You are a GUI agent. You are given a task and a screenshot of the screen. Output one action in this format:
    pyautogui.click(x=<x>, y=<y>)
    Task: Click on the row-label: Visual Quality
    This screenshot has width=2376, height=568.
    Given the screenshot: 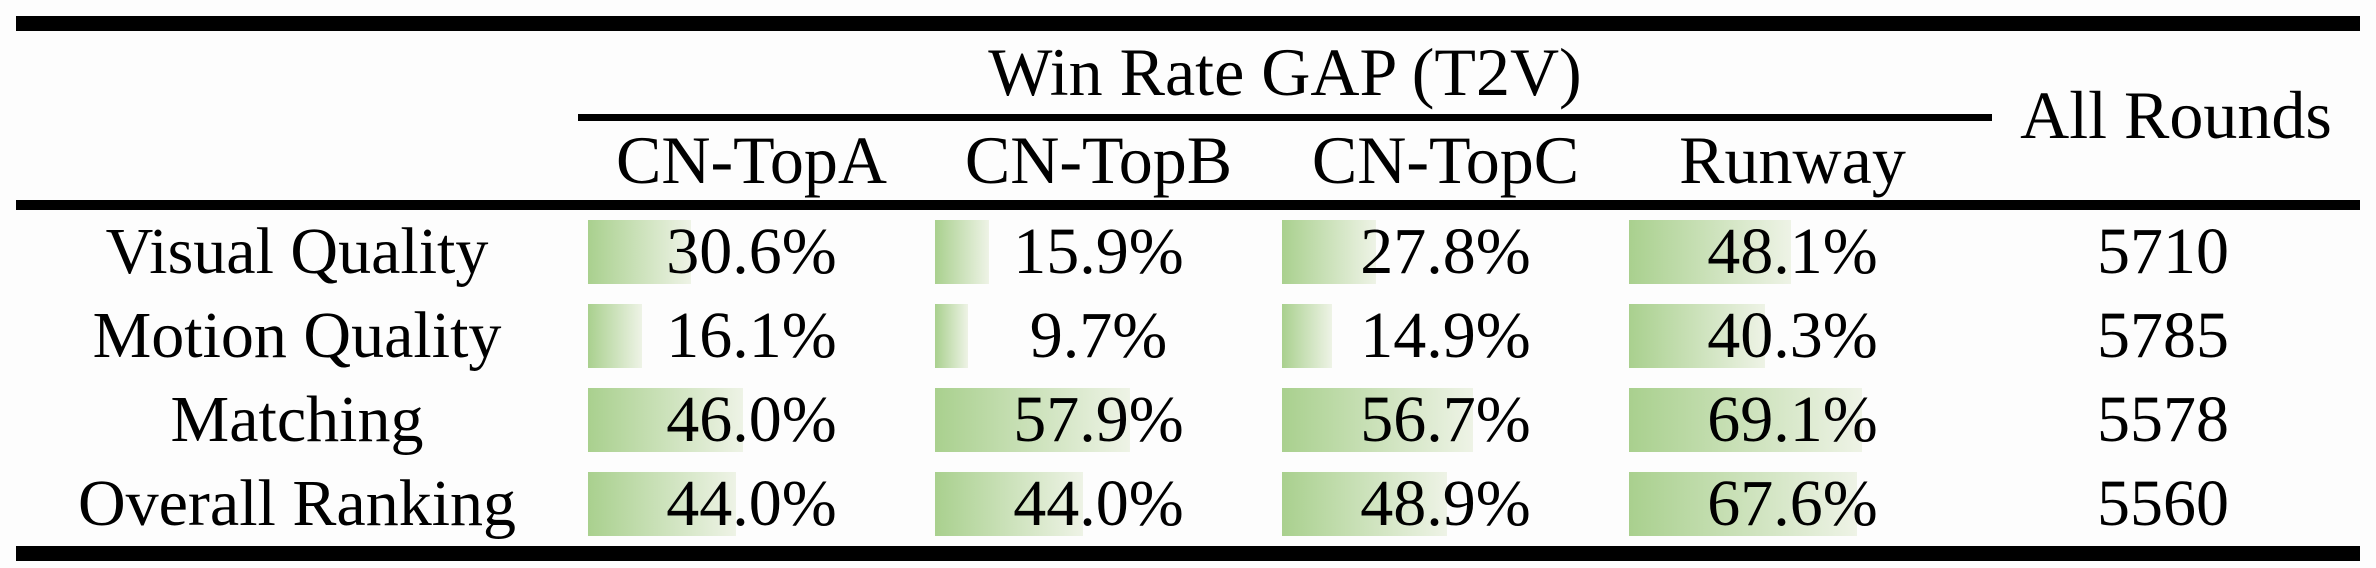 What is the action you would take?
    pyautogui.click(x=297, y=251)
    